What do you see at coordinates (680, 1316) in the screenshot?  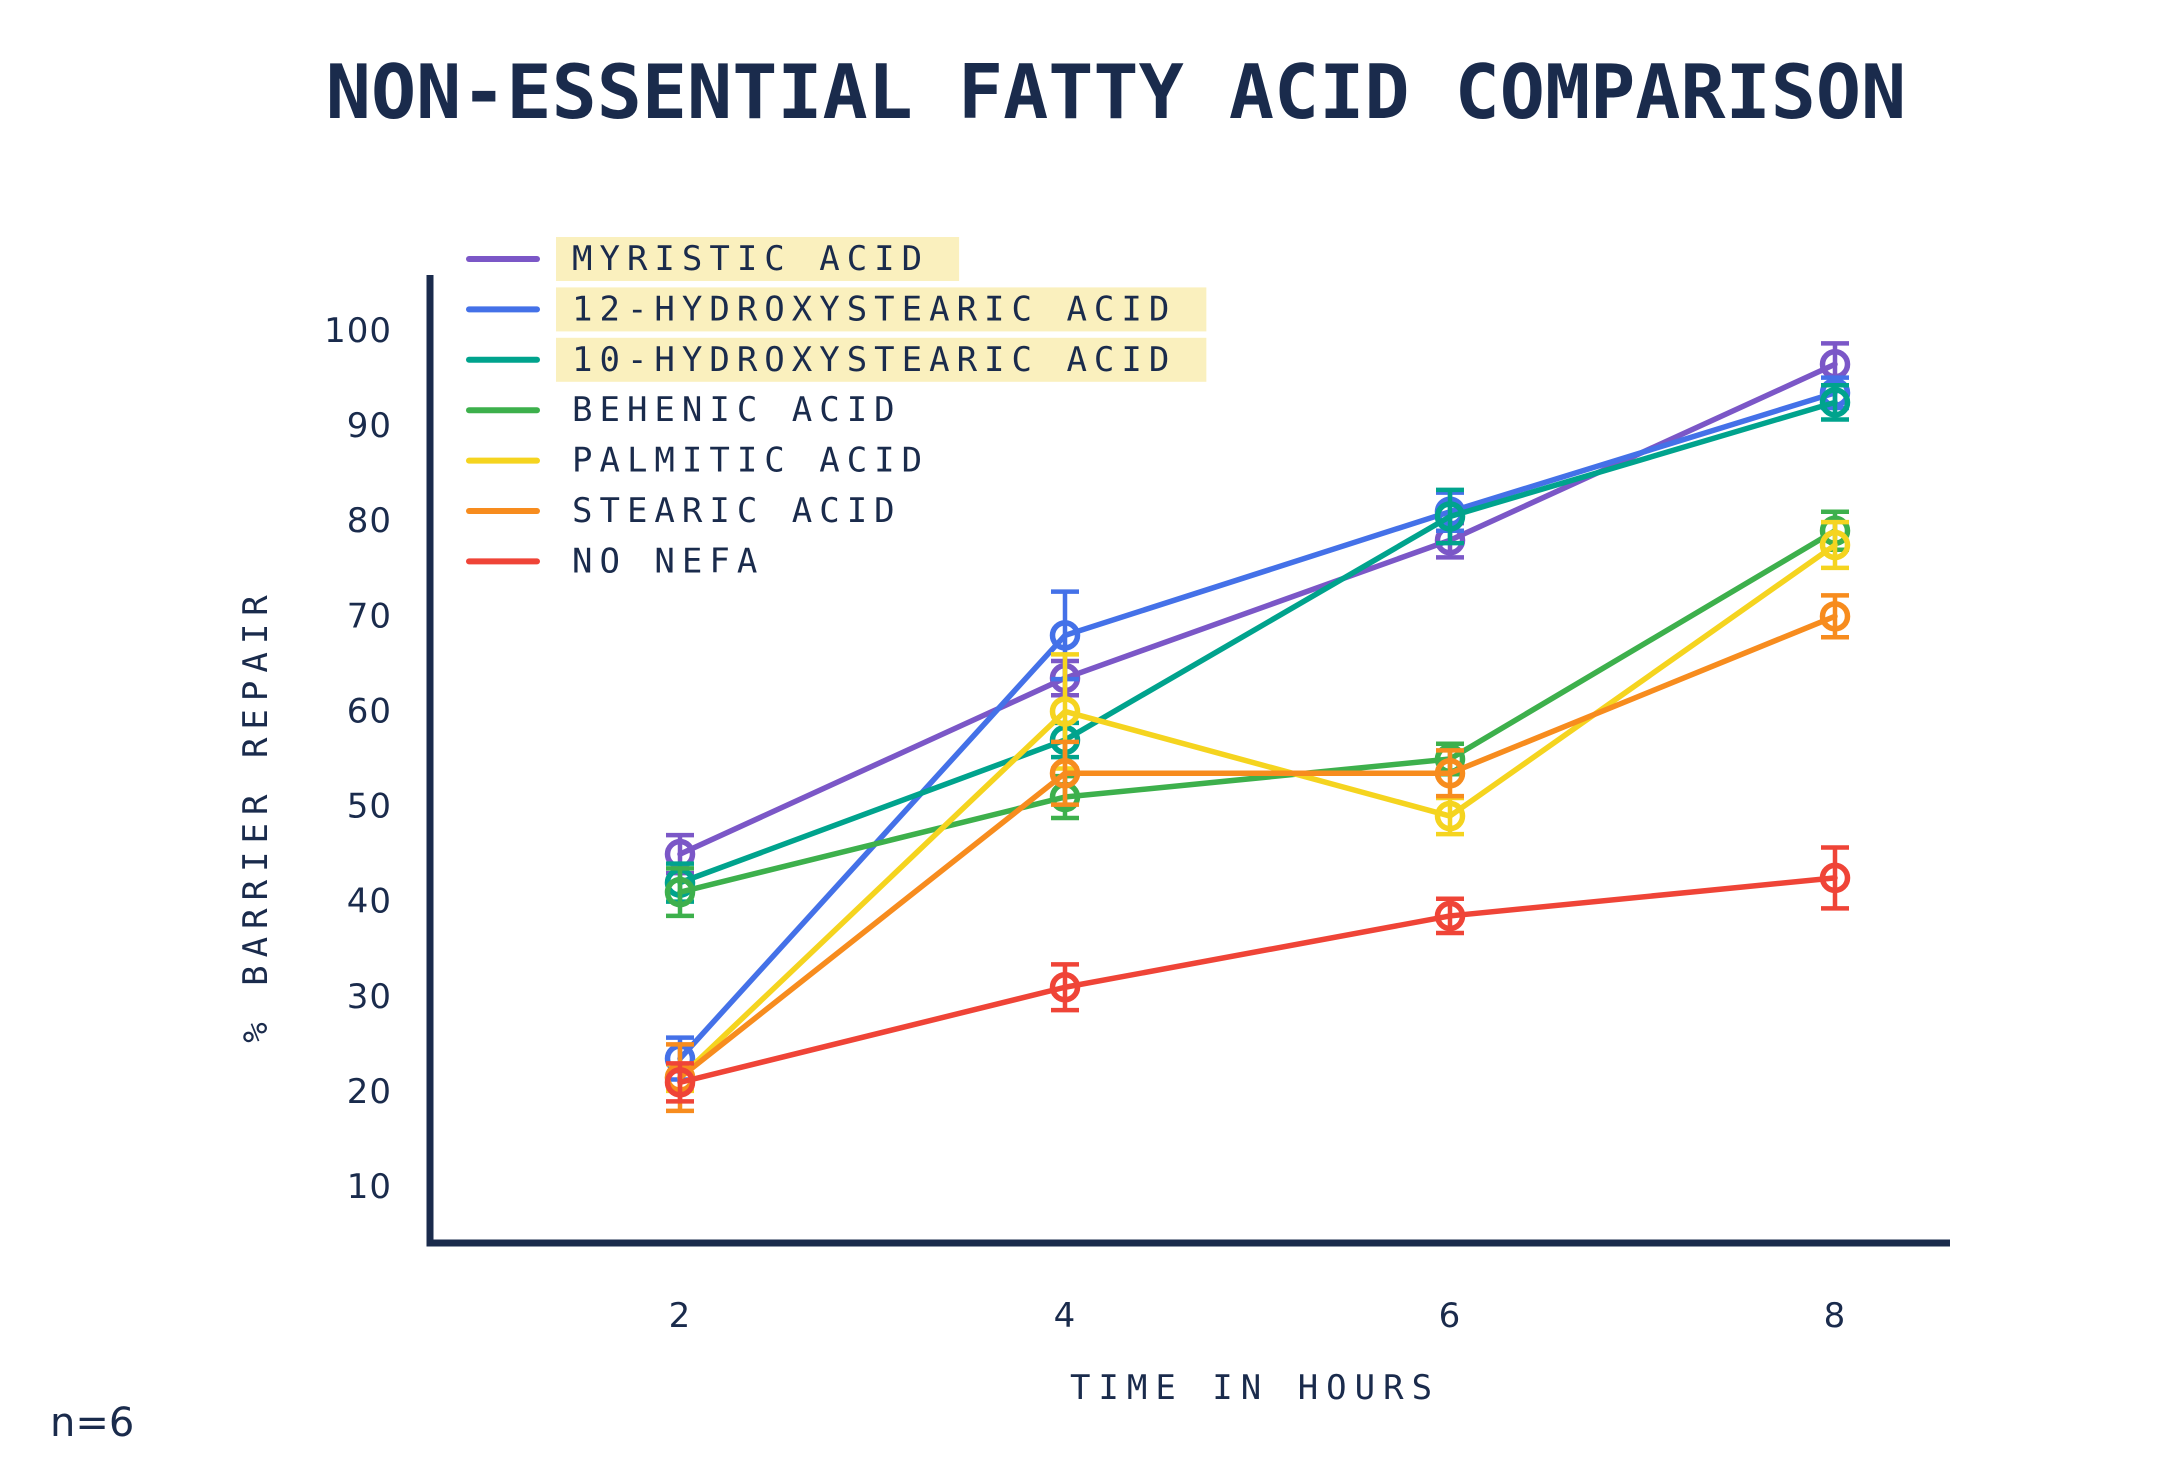 I see `x-tick-label: 2` at bounding box center [680, 1316].